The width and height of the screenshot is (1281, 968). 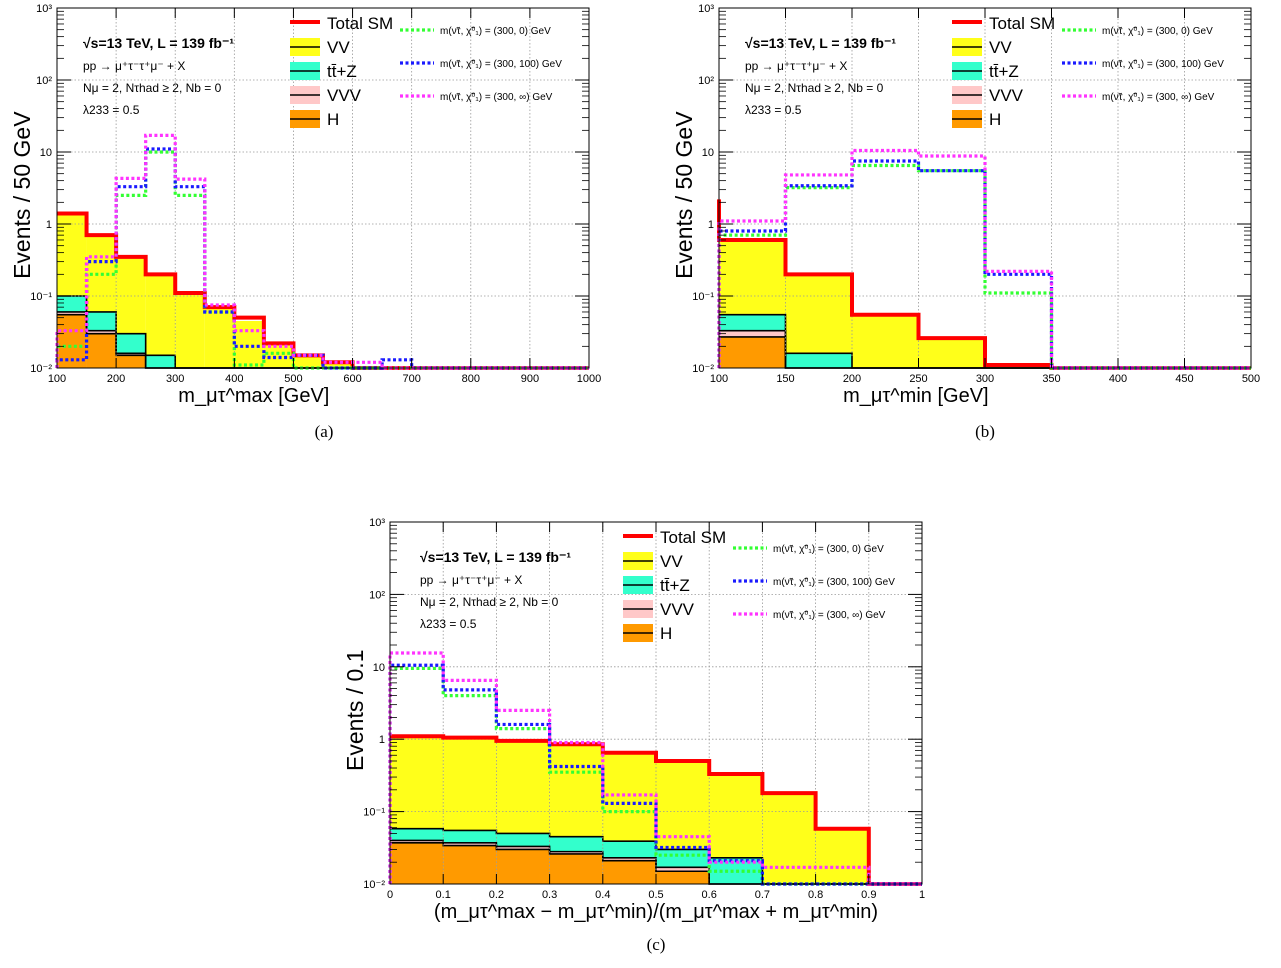 What do you see at coordinates (815, 895) in the screenshot?
I see `x-tick-label: 0.8` at bounding box center [815, 895].